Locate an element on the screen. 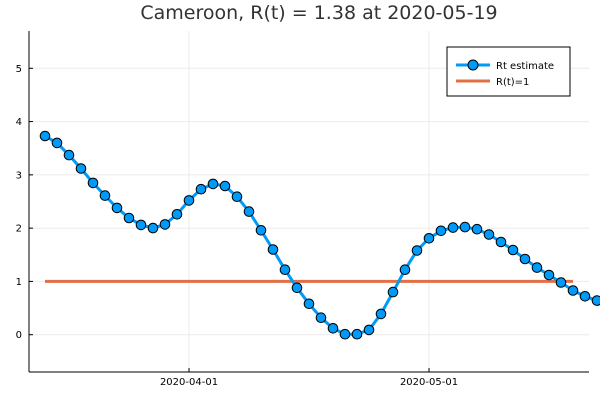 The height and width of the screenshot is (400, 600). legend-marker-rt-estimate is located at coordinates (473, 65).